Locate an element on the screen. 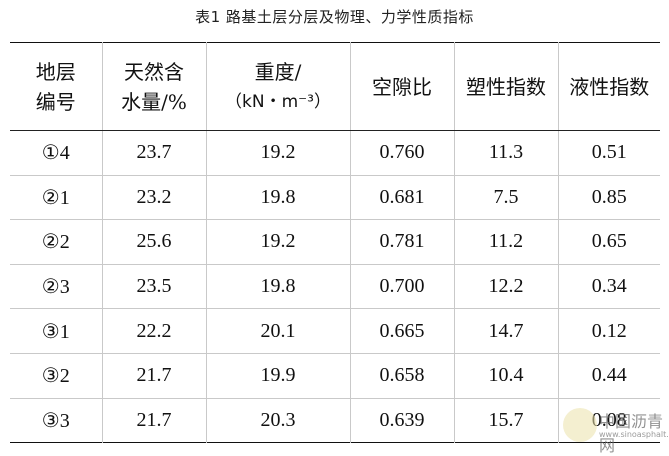 The image size is (669, 456). header-void-ratio: 空隙比 is located at coordinates (401, 86).